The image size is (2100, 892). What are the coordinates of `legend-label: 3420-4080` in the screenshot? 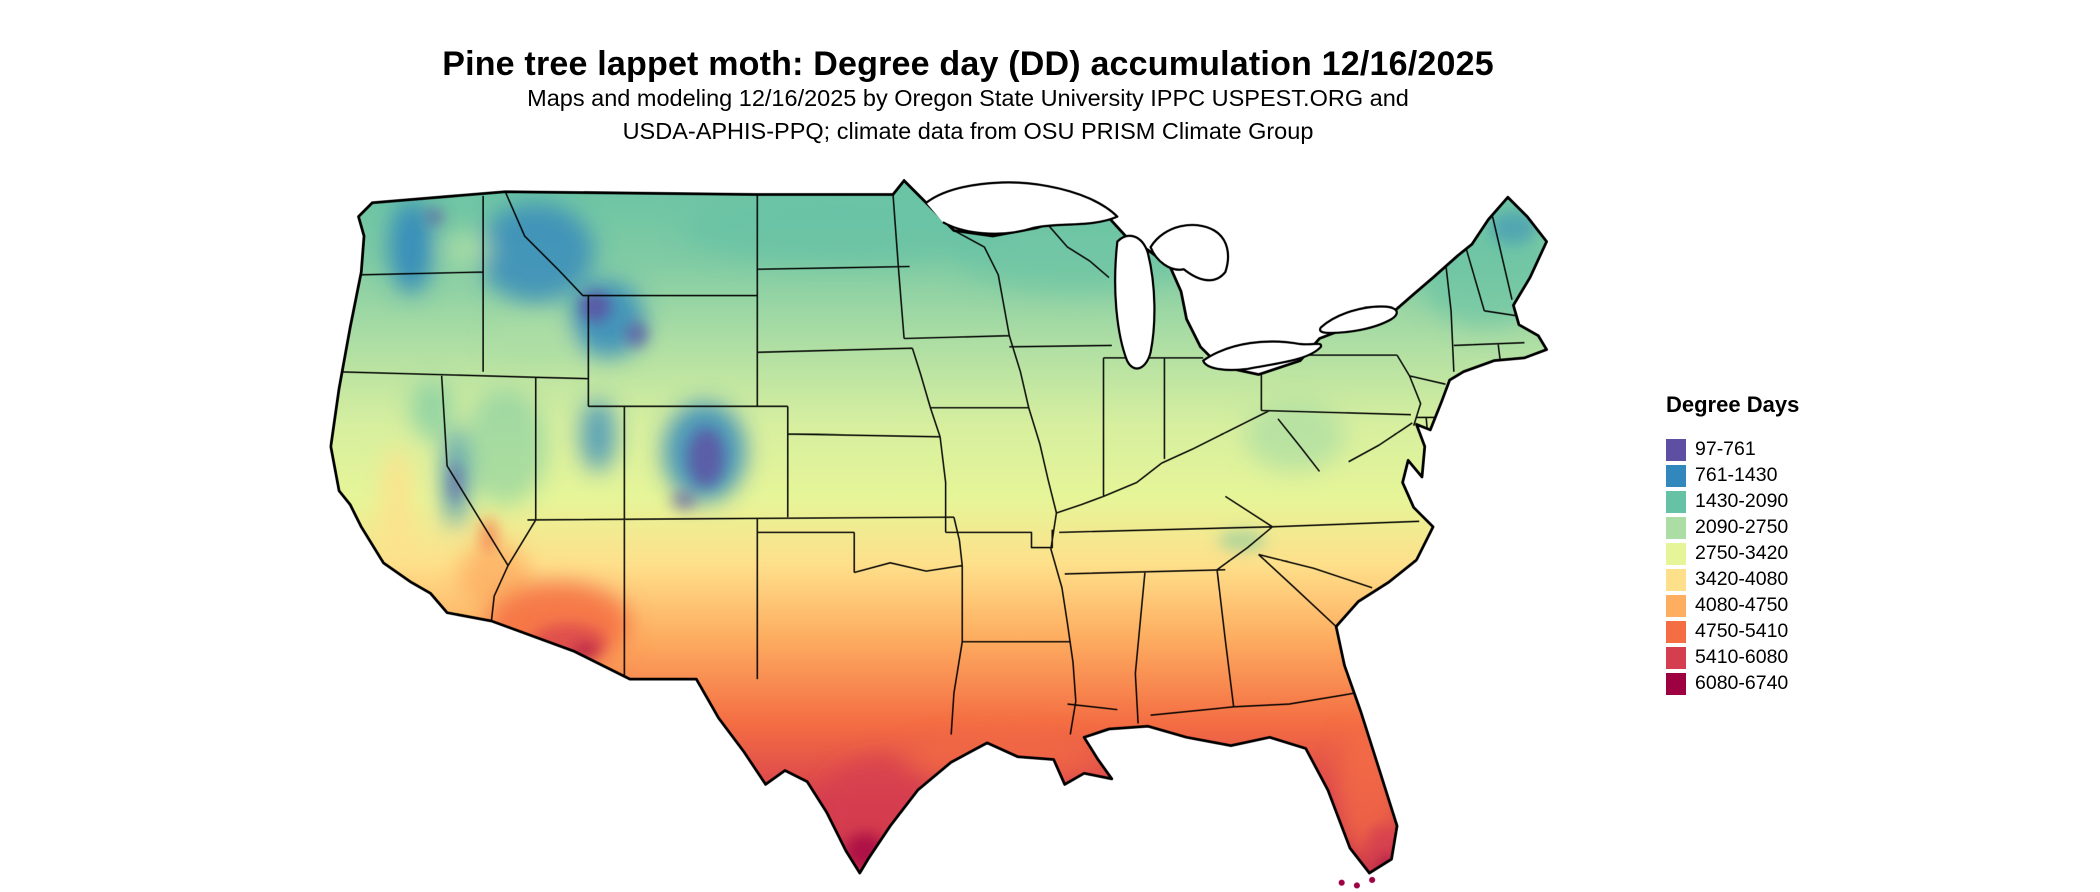 It's located at (1742, 579).